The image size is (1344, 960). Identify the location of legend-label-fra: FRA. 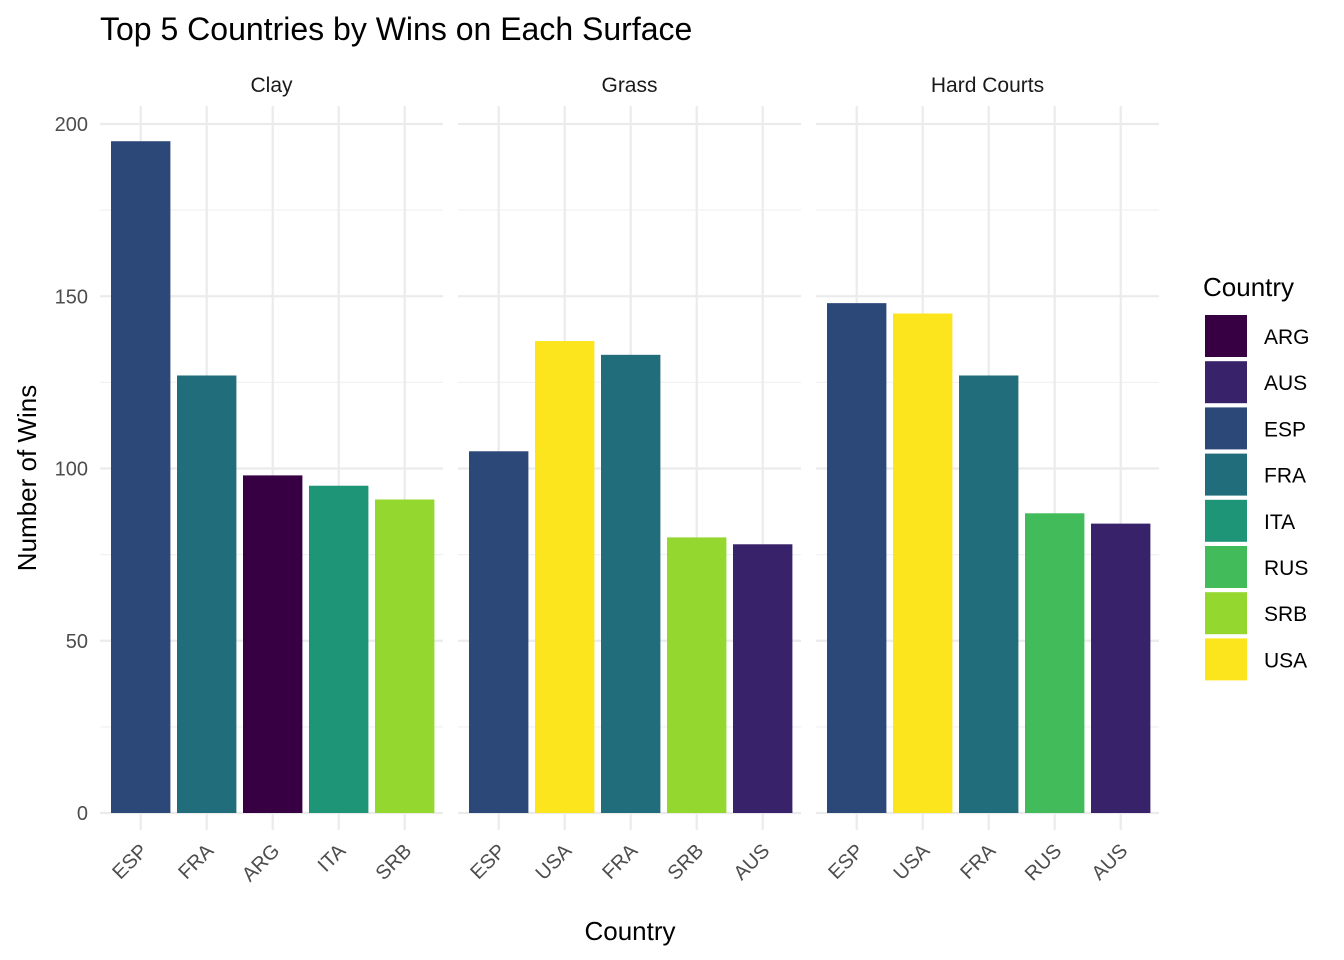
(1285, 476).